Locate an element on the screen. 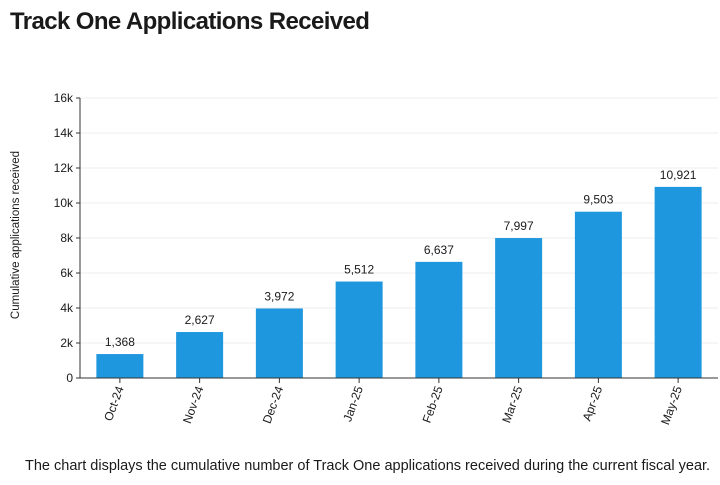 The width and height of the screenshot is (720, 485). y-tick-label: 2k is located at coordinates (67, 343).